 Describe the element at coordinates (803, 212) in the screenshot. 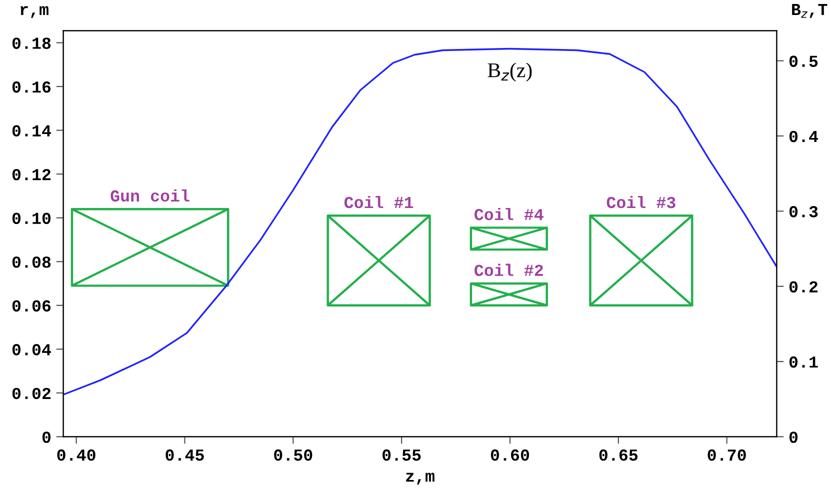

I see `y2-tick-label: 0.3` at that location.